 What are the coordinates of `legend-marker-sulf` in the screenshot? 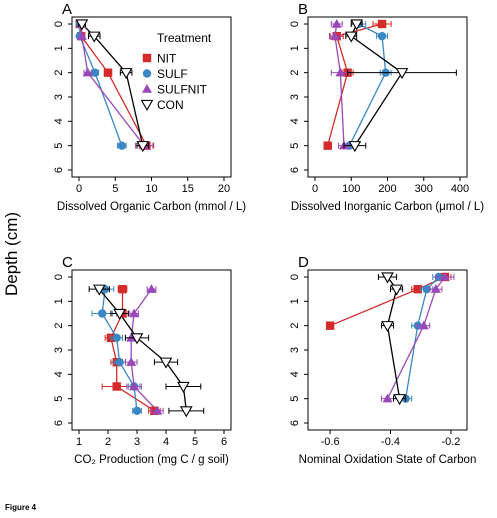 It's located at (147, 73).